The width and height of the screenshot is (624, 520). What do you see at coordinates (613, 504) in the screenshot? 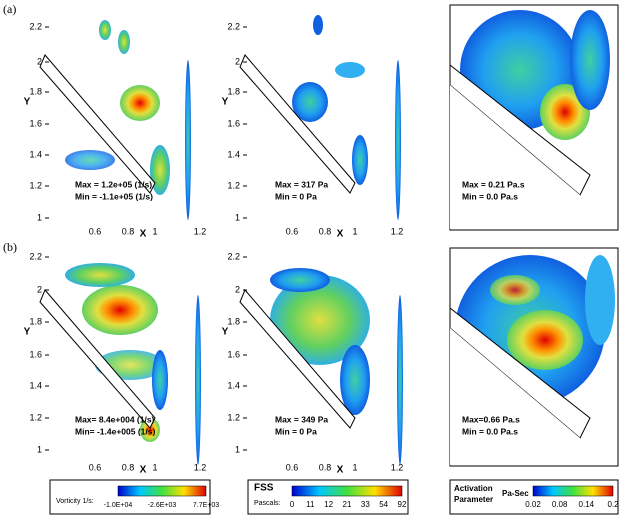
I see `colorbar-label: 0.2` at bounding box center [613, 504].